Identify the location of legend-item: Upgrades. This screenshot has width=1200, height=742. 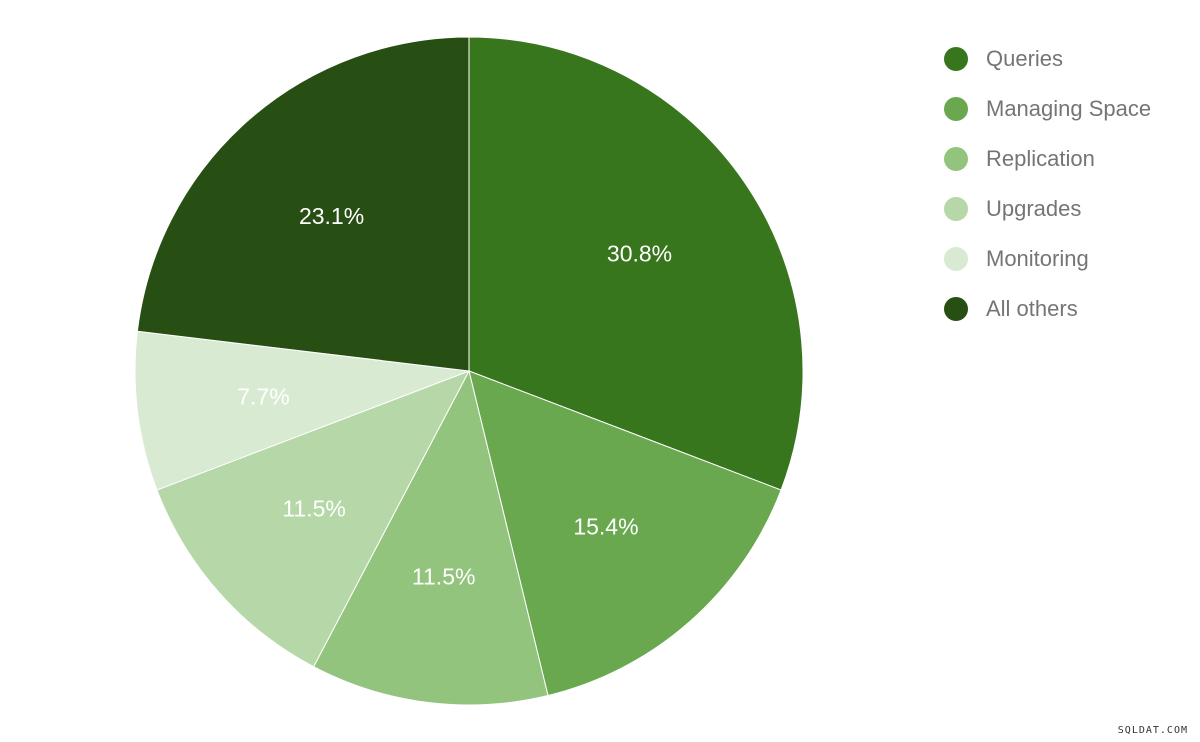
(1047, 209).